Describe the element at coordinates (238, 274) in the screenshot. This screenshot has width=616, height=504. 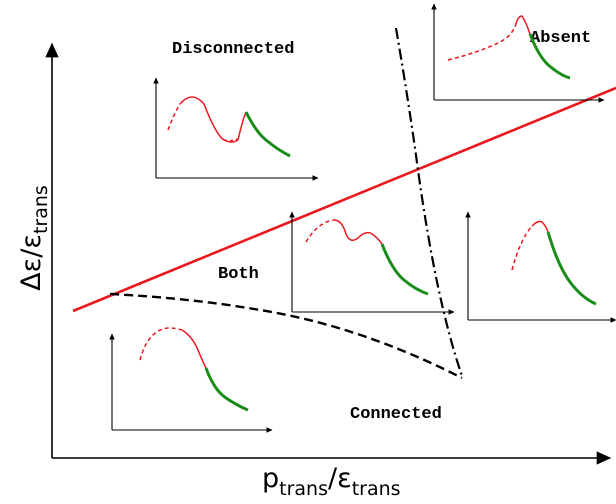
I see `region-label-both: Both` at that location.